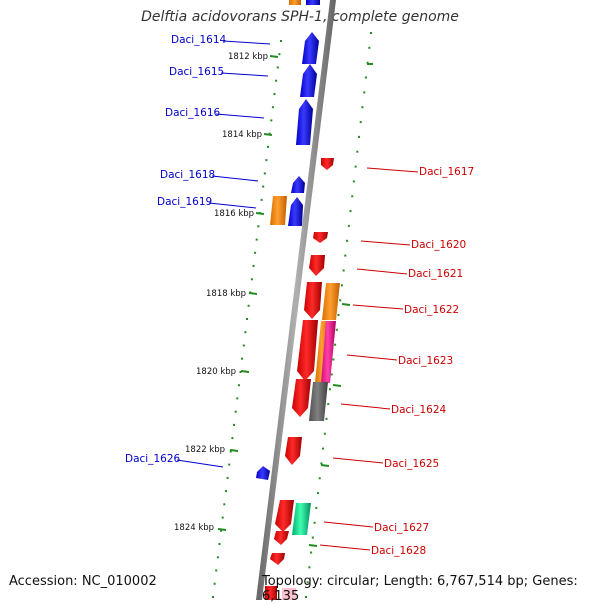 The width and height of the screenshot is (600, 604). I want to click on gene-label-daci-1615: Daci_1615, so click(196, 72).